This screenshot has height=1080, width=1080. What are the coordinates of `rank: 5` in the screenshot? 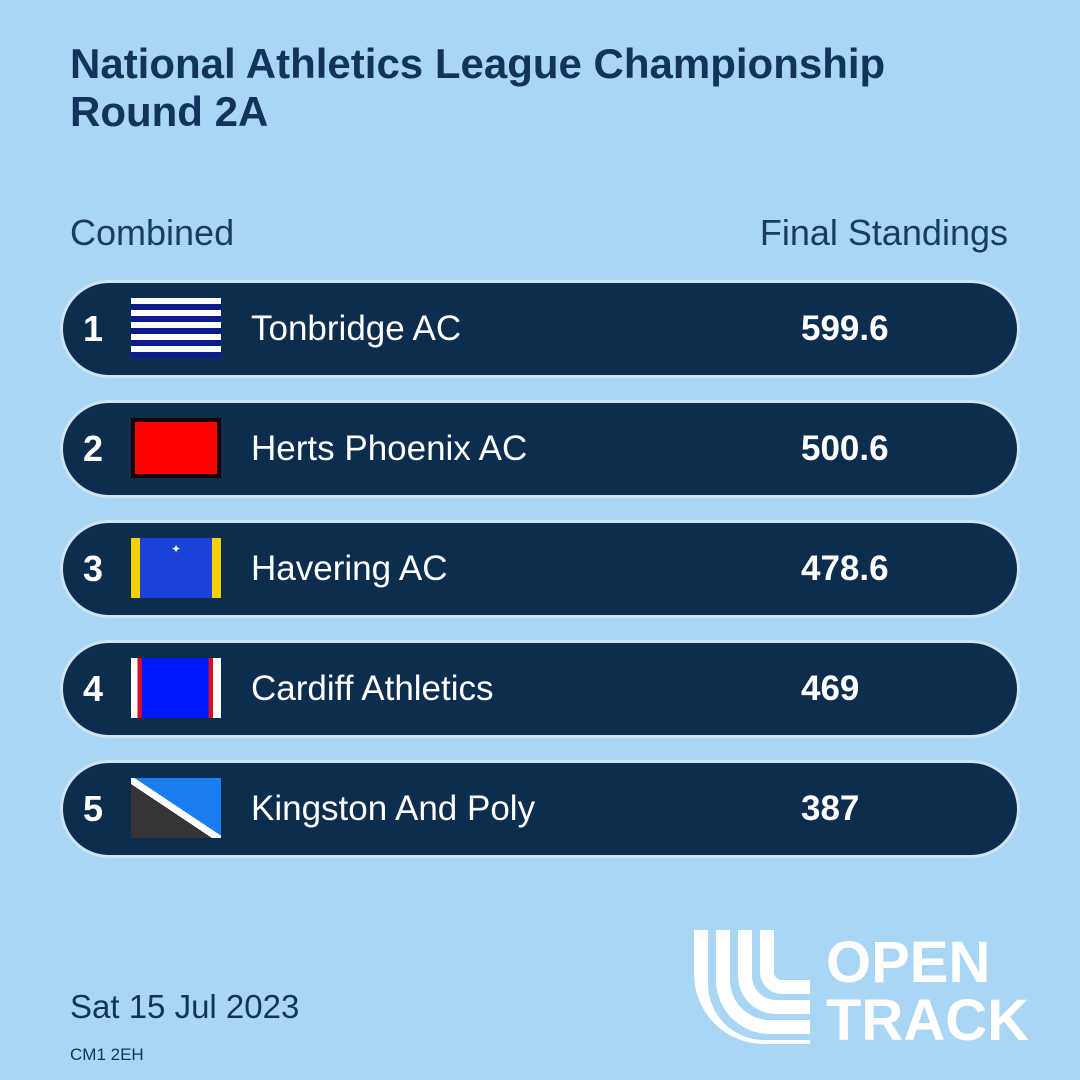 It's located at (93, 808).